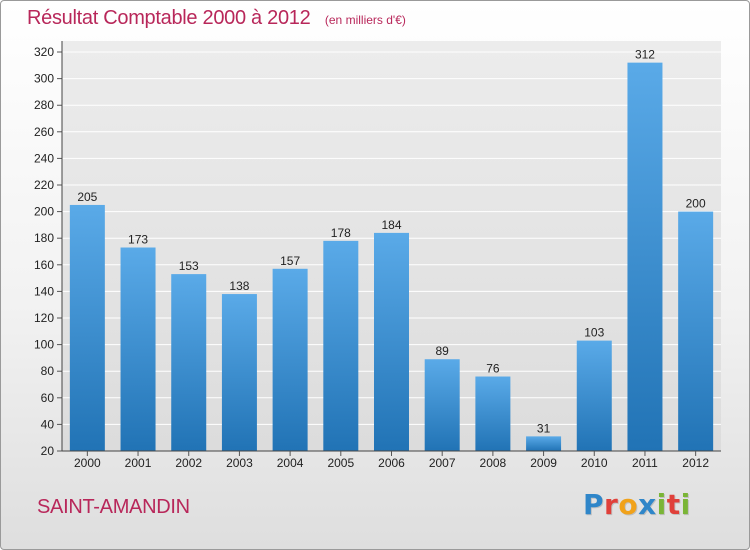  I want to click on chart-subtitle: (en milliers d'€), so click(365, 20).